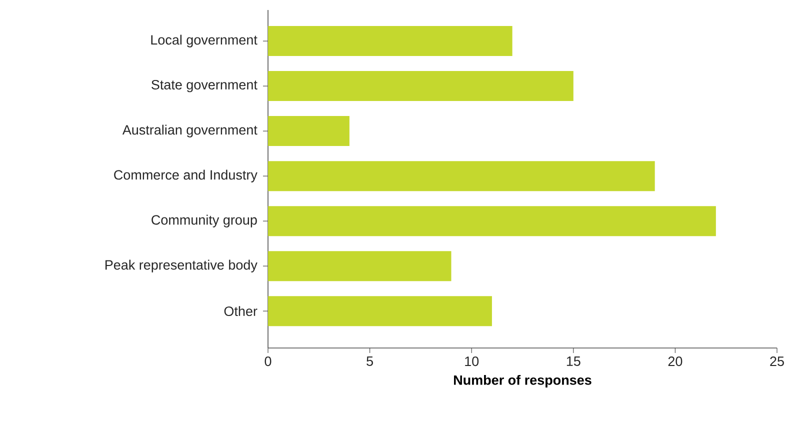 The width and height of the screenshot is (803, 426). What do you see at coordinates (186, 176) in the screenshot?
I see `y-tick-label: Commerce and Industry` at bounding box center [186, 176].